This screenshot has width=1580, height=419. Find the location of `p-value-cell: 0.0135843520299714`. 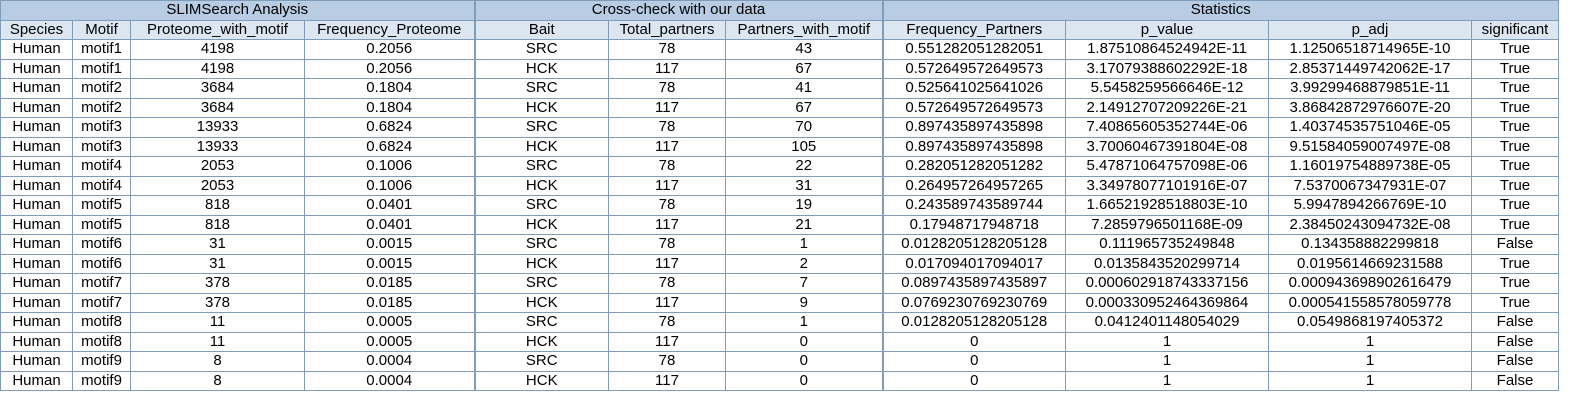

p-value-cell: 0.0135843520299714 is located at coordinates (1167, 263).